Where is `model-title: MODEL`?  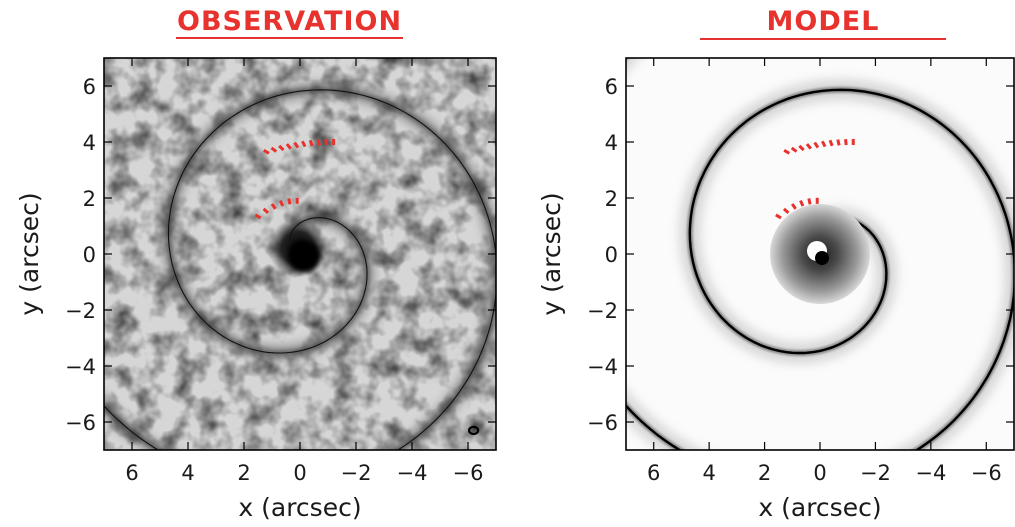
model-title: MODEL is located at coordinates (823, 21).